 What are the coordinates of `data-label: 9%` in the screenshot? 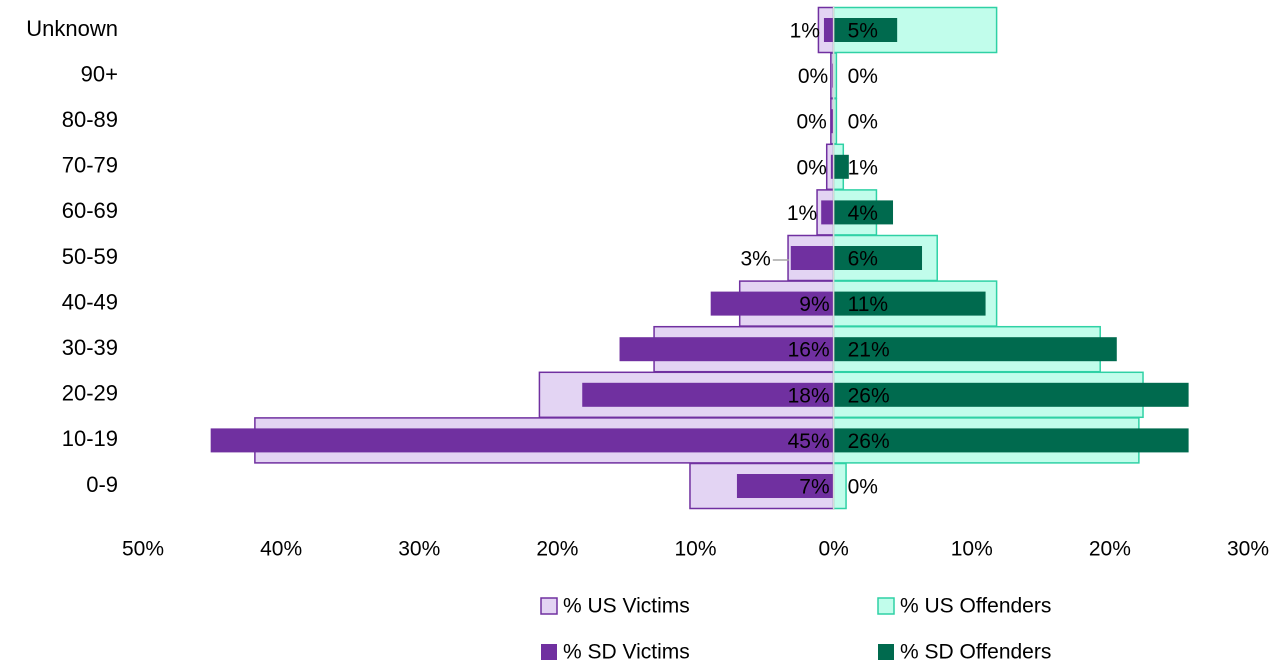 It's located at (814, 304).